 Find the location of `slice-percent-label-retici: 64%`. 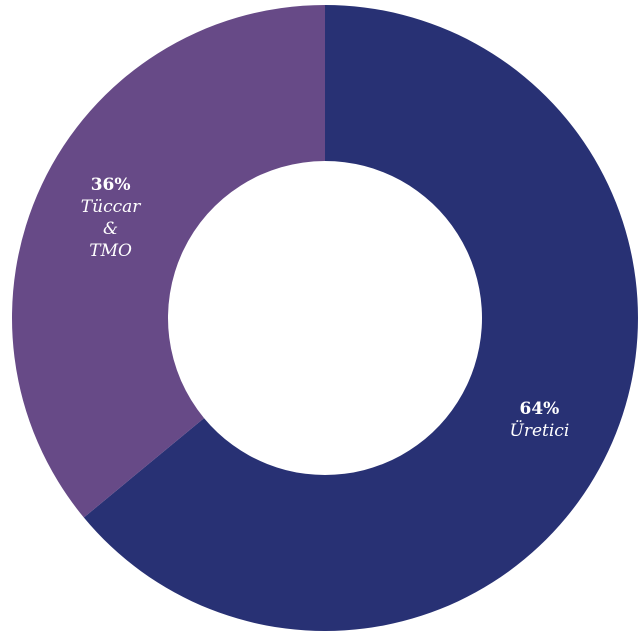

slice-percent-label-retici: 64% is located at coordinates (539, 409).